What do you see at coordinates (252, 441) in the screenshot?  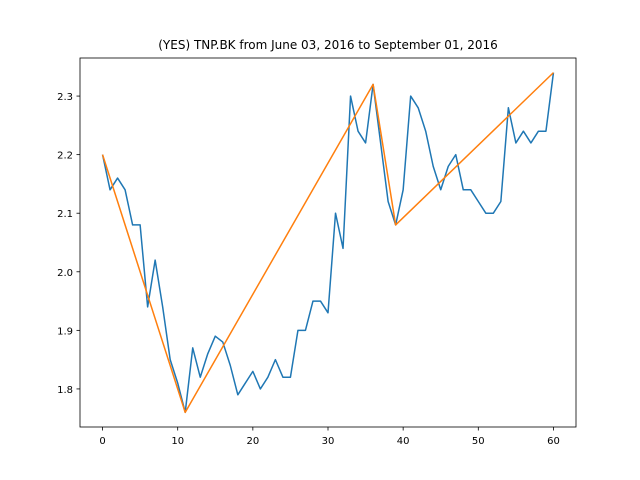 I see `x-tick-label: 20` at bounding box center [252, 441].